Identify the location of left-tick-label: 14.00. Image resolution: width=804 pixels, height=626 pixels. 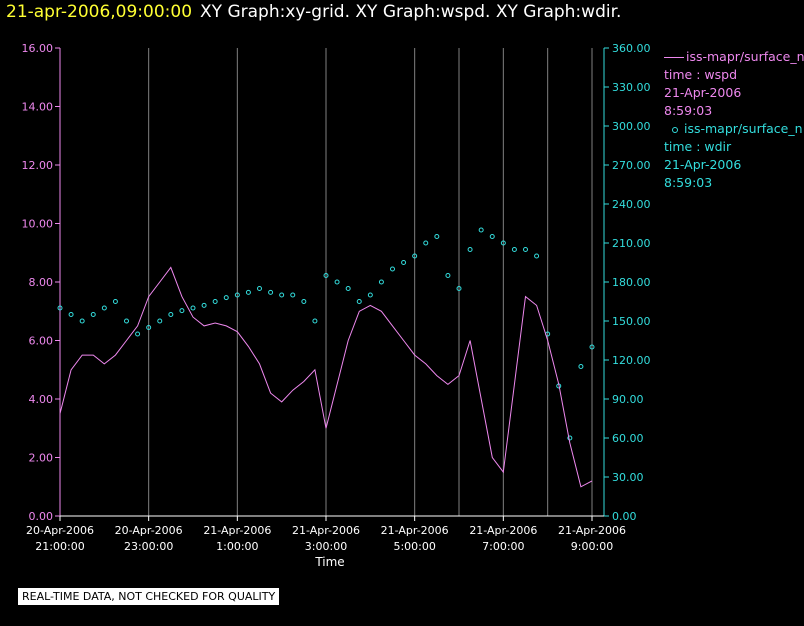
(38, 107).